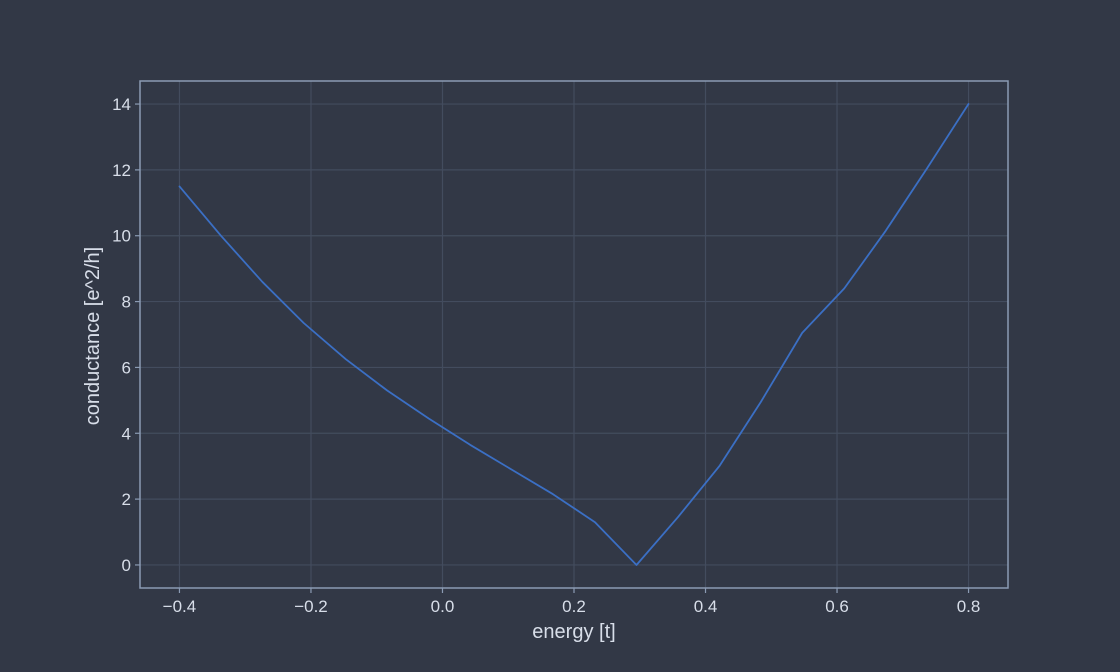 The height and width of the screenshot is (672, 1120). Describe the element at coordinates (573, 632) in the screenshot. I see `x-axis-label: energy [t]` at that location.